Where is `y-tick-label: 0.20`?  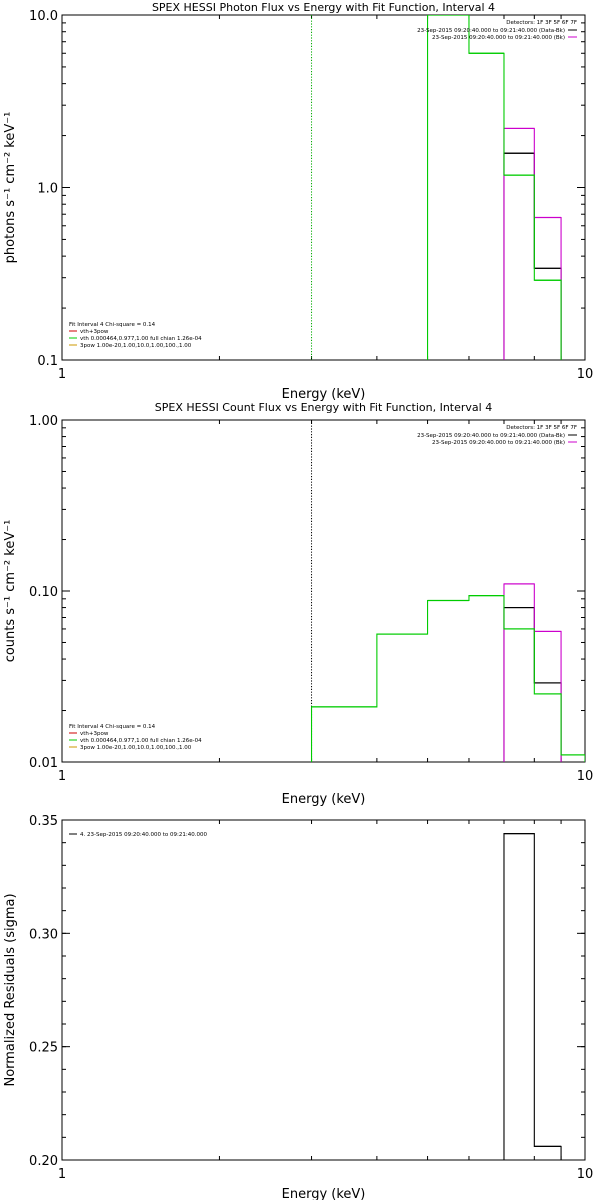 y-tick-label: 0.20 is located at coordinates (43, 1161).